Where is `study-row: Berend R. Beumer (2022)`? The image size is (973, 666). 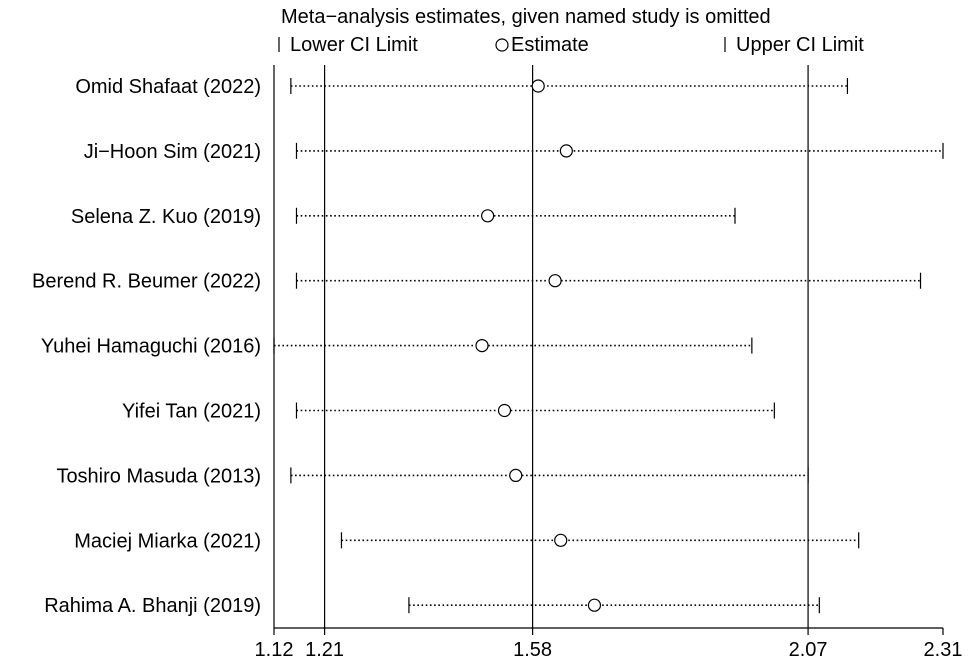 study-row: Berend R. Beumer (2022) is located at coordinates (477, 282).